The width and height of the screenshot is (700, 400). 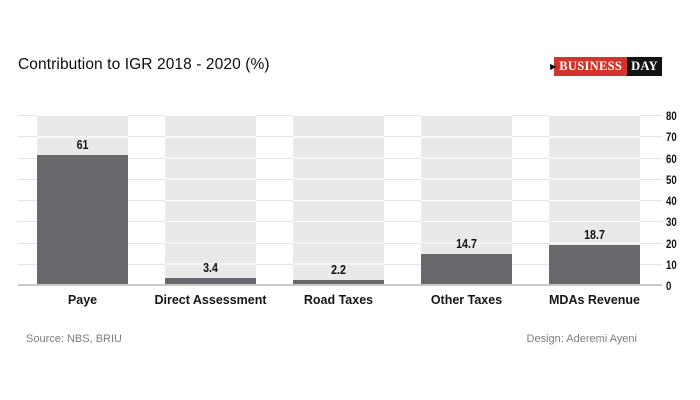 I want to click on x-axis-label: MDAs Revenue, so click(x=594, y=300).